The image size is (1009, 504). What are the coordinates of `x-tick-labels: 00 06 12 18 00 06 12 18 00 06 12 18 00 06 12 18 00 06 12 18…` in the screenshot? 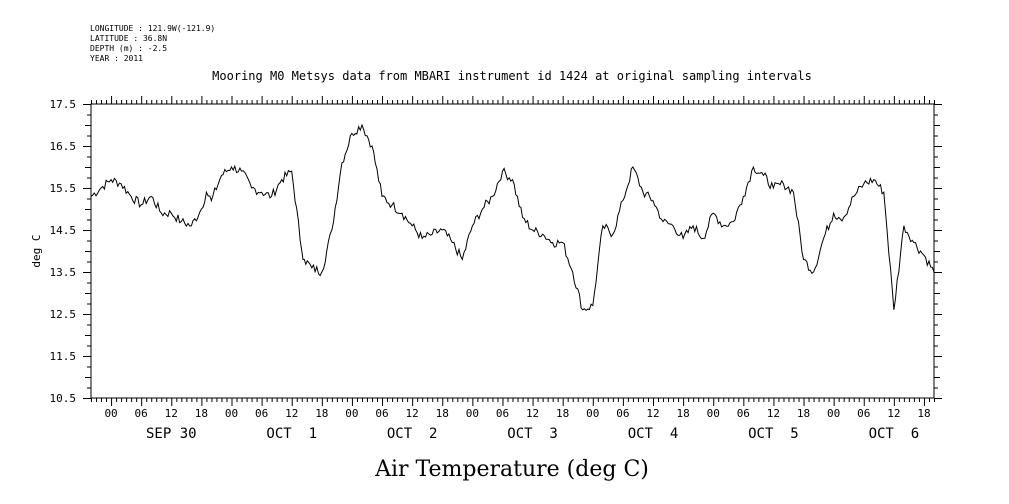 It's located at (517, 413).